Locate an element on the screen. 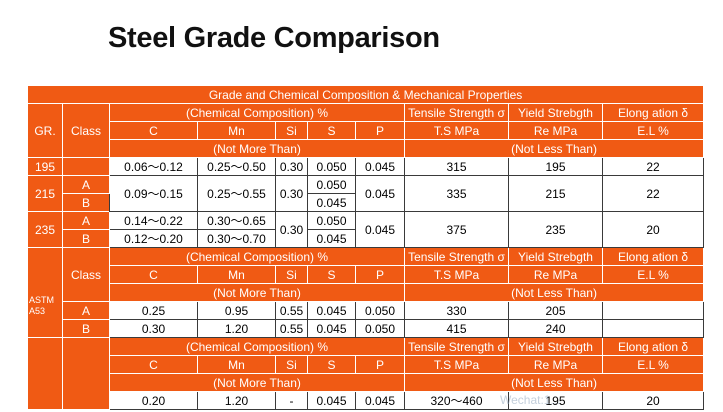  value-c: 0.14～0.22 is located at coordinates (153, 220).